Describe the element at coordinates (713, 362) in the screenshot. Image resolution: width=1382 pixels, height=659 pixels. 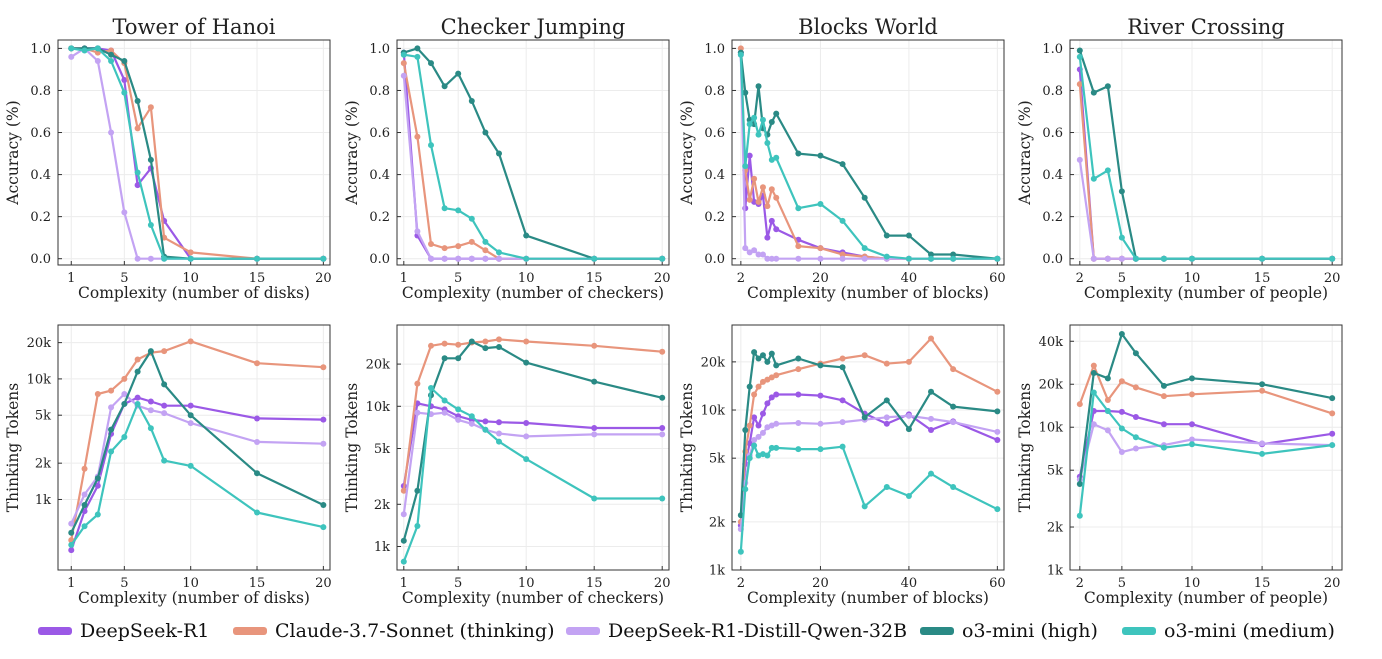
I see `y-tick-label: 20k` at that location.